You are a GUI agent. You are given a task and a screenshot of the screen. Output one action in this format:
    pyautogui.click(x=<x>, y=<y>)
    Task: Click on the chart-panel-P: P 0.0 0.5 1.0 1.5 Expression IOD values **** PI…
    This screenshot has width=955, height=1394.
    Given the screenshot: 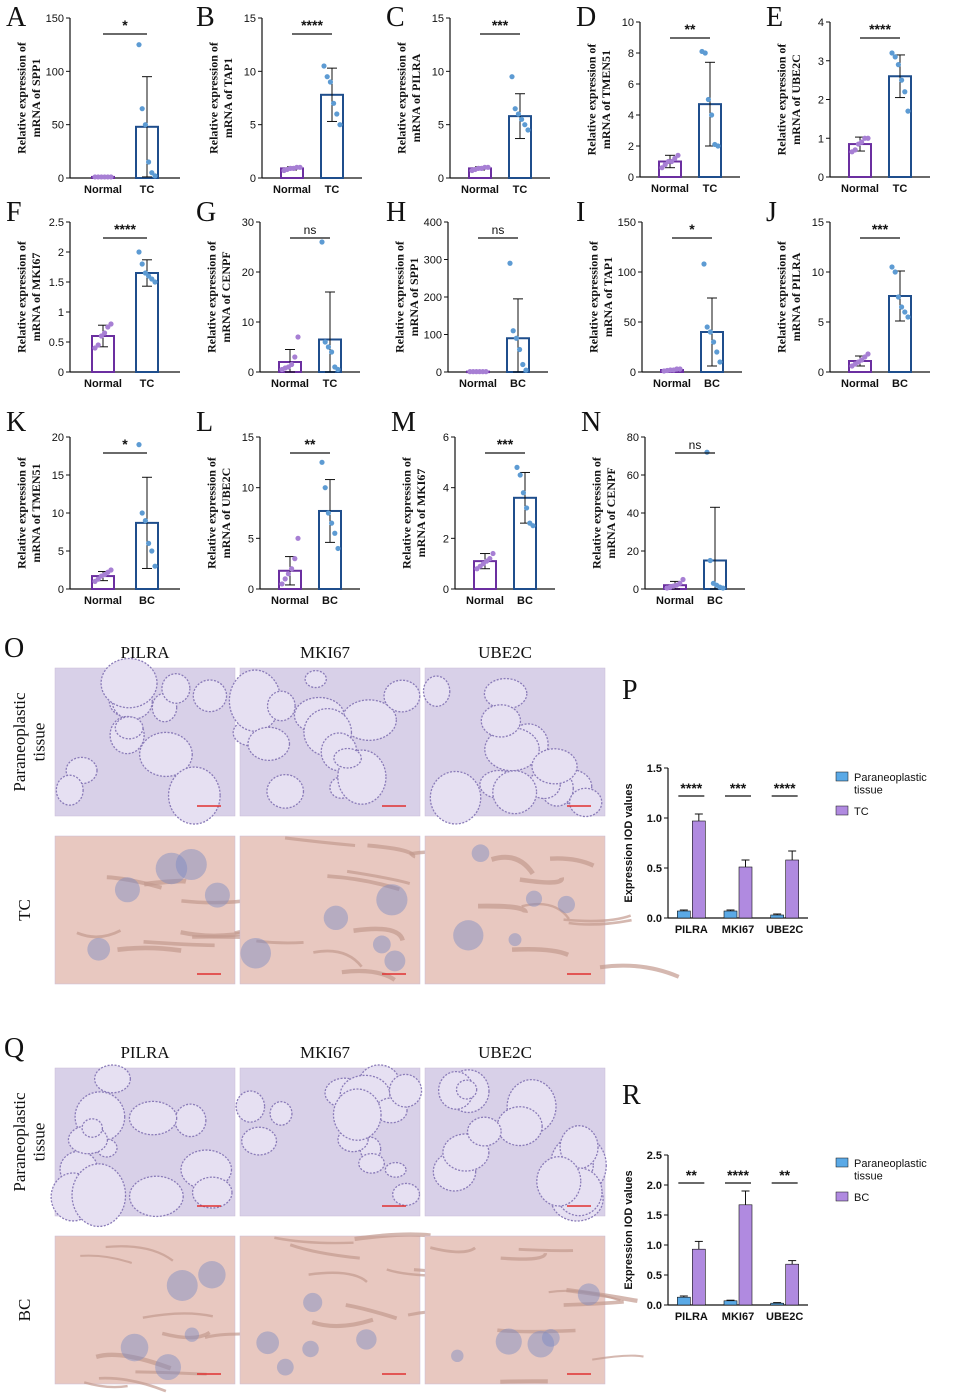 What is the action you would take?
    pyautogui.click(x=774, y=805)
    